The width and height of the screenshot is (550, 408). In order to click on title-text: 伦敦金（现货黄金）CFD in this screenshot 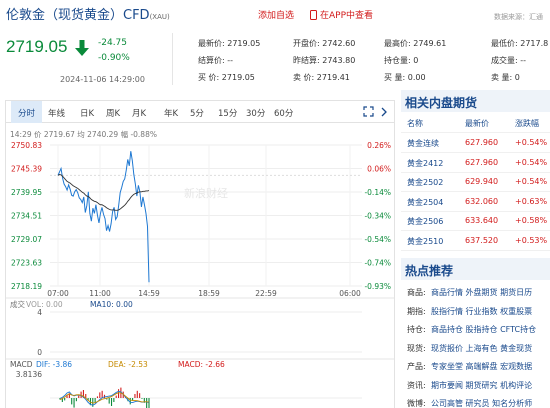, I will do `click(78, 15)`.